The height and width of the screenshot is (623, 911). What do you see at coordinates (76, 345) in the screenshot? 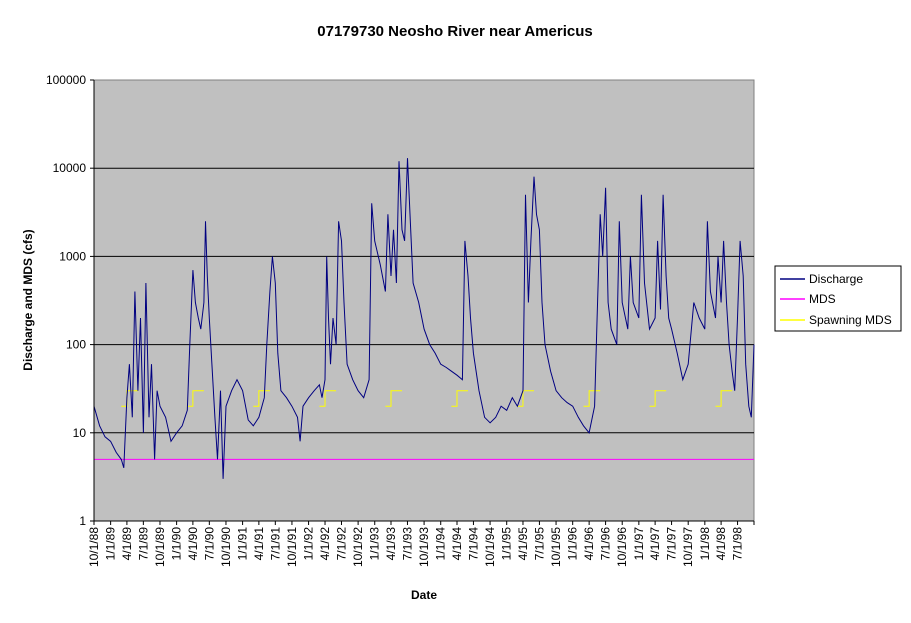
I see `y-tick-label: 100` at bounding box center [76, 345].